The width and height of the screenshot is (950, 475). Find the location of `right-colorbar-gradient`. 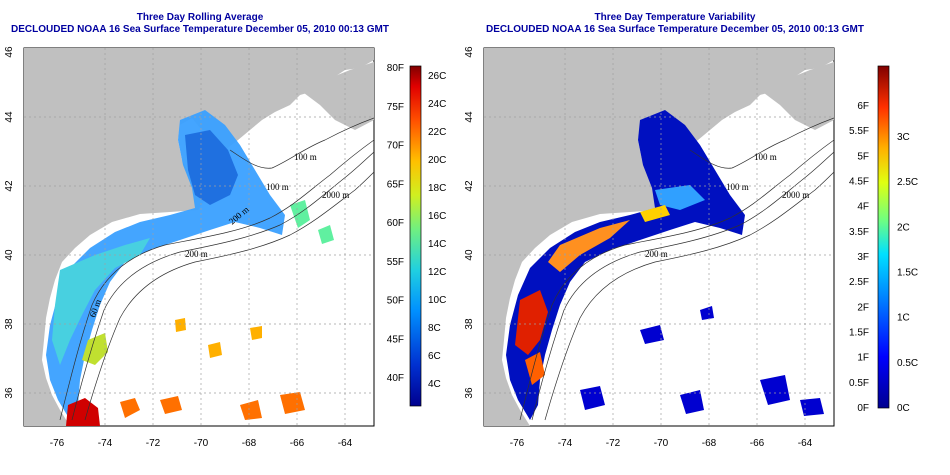

right-colorbar-gradient is located at coordinates (883, 237).